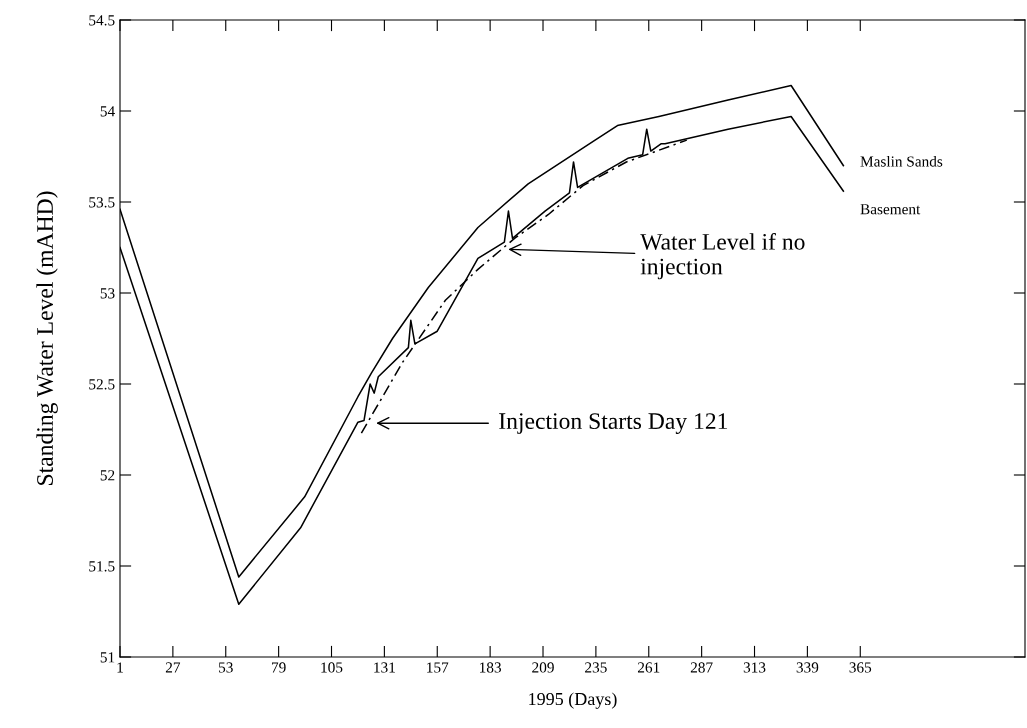 The height and width of the screenshot is (728, 1027). What do you see at coordinates (384, 667) in the screenshot?
I see `x-tick-label: 131` at bounding box center [384, 667].